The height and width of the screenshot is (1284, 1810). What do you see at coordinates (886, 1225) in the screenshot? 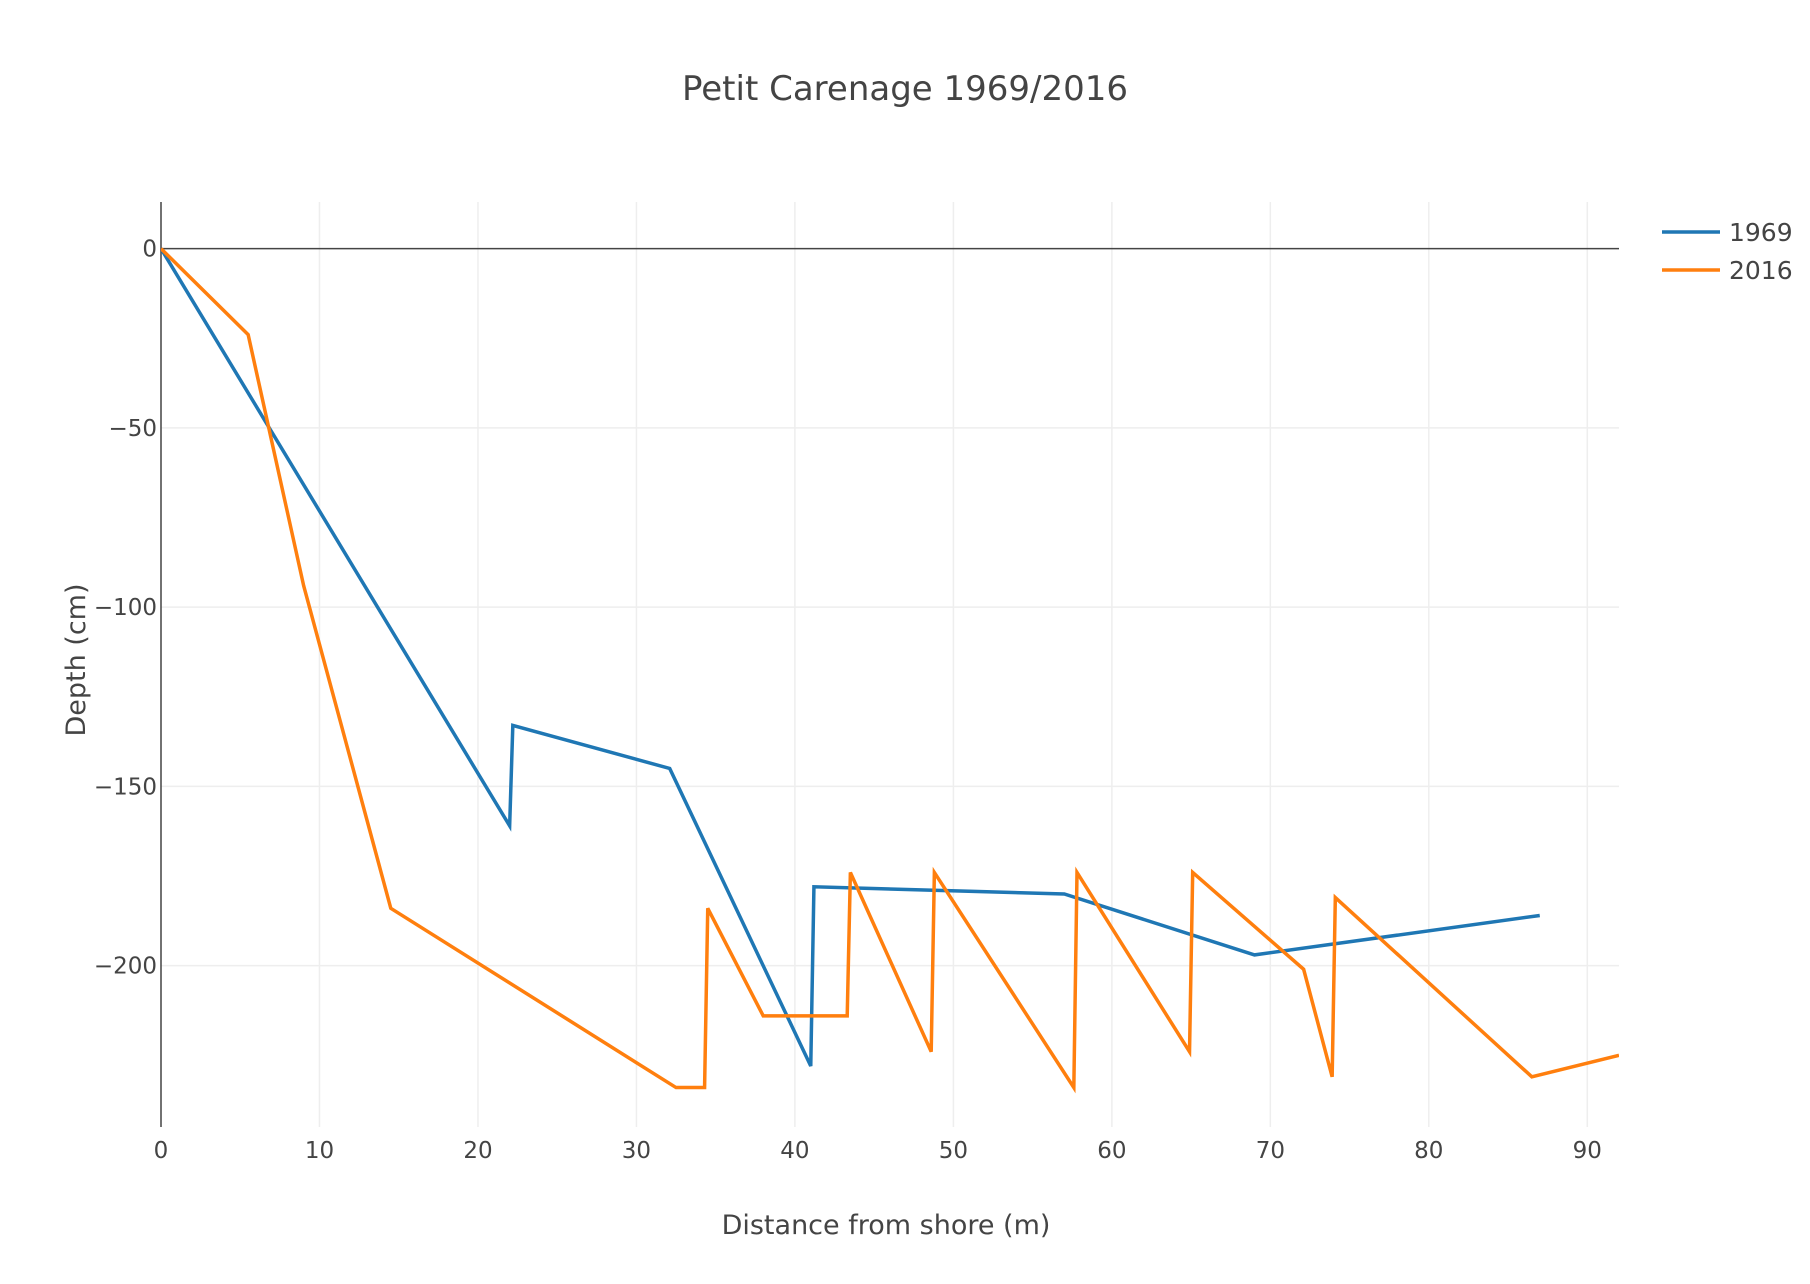
I see `x-axis-title: Distance from shore (m)` at bounding box center [886, 1225].